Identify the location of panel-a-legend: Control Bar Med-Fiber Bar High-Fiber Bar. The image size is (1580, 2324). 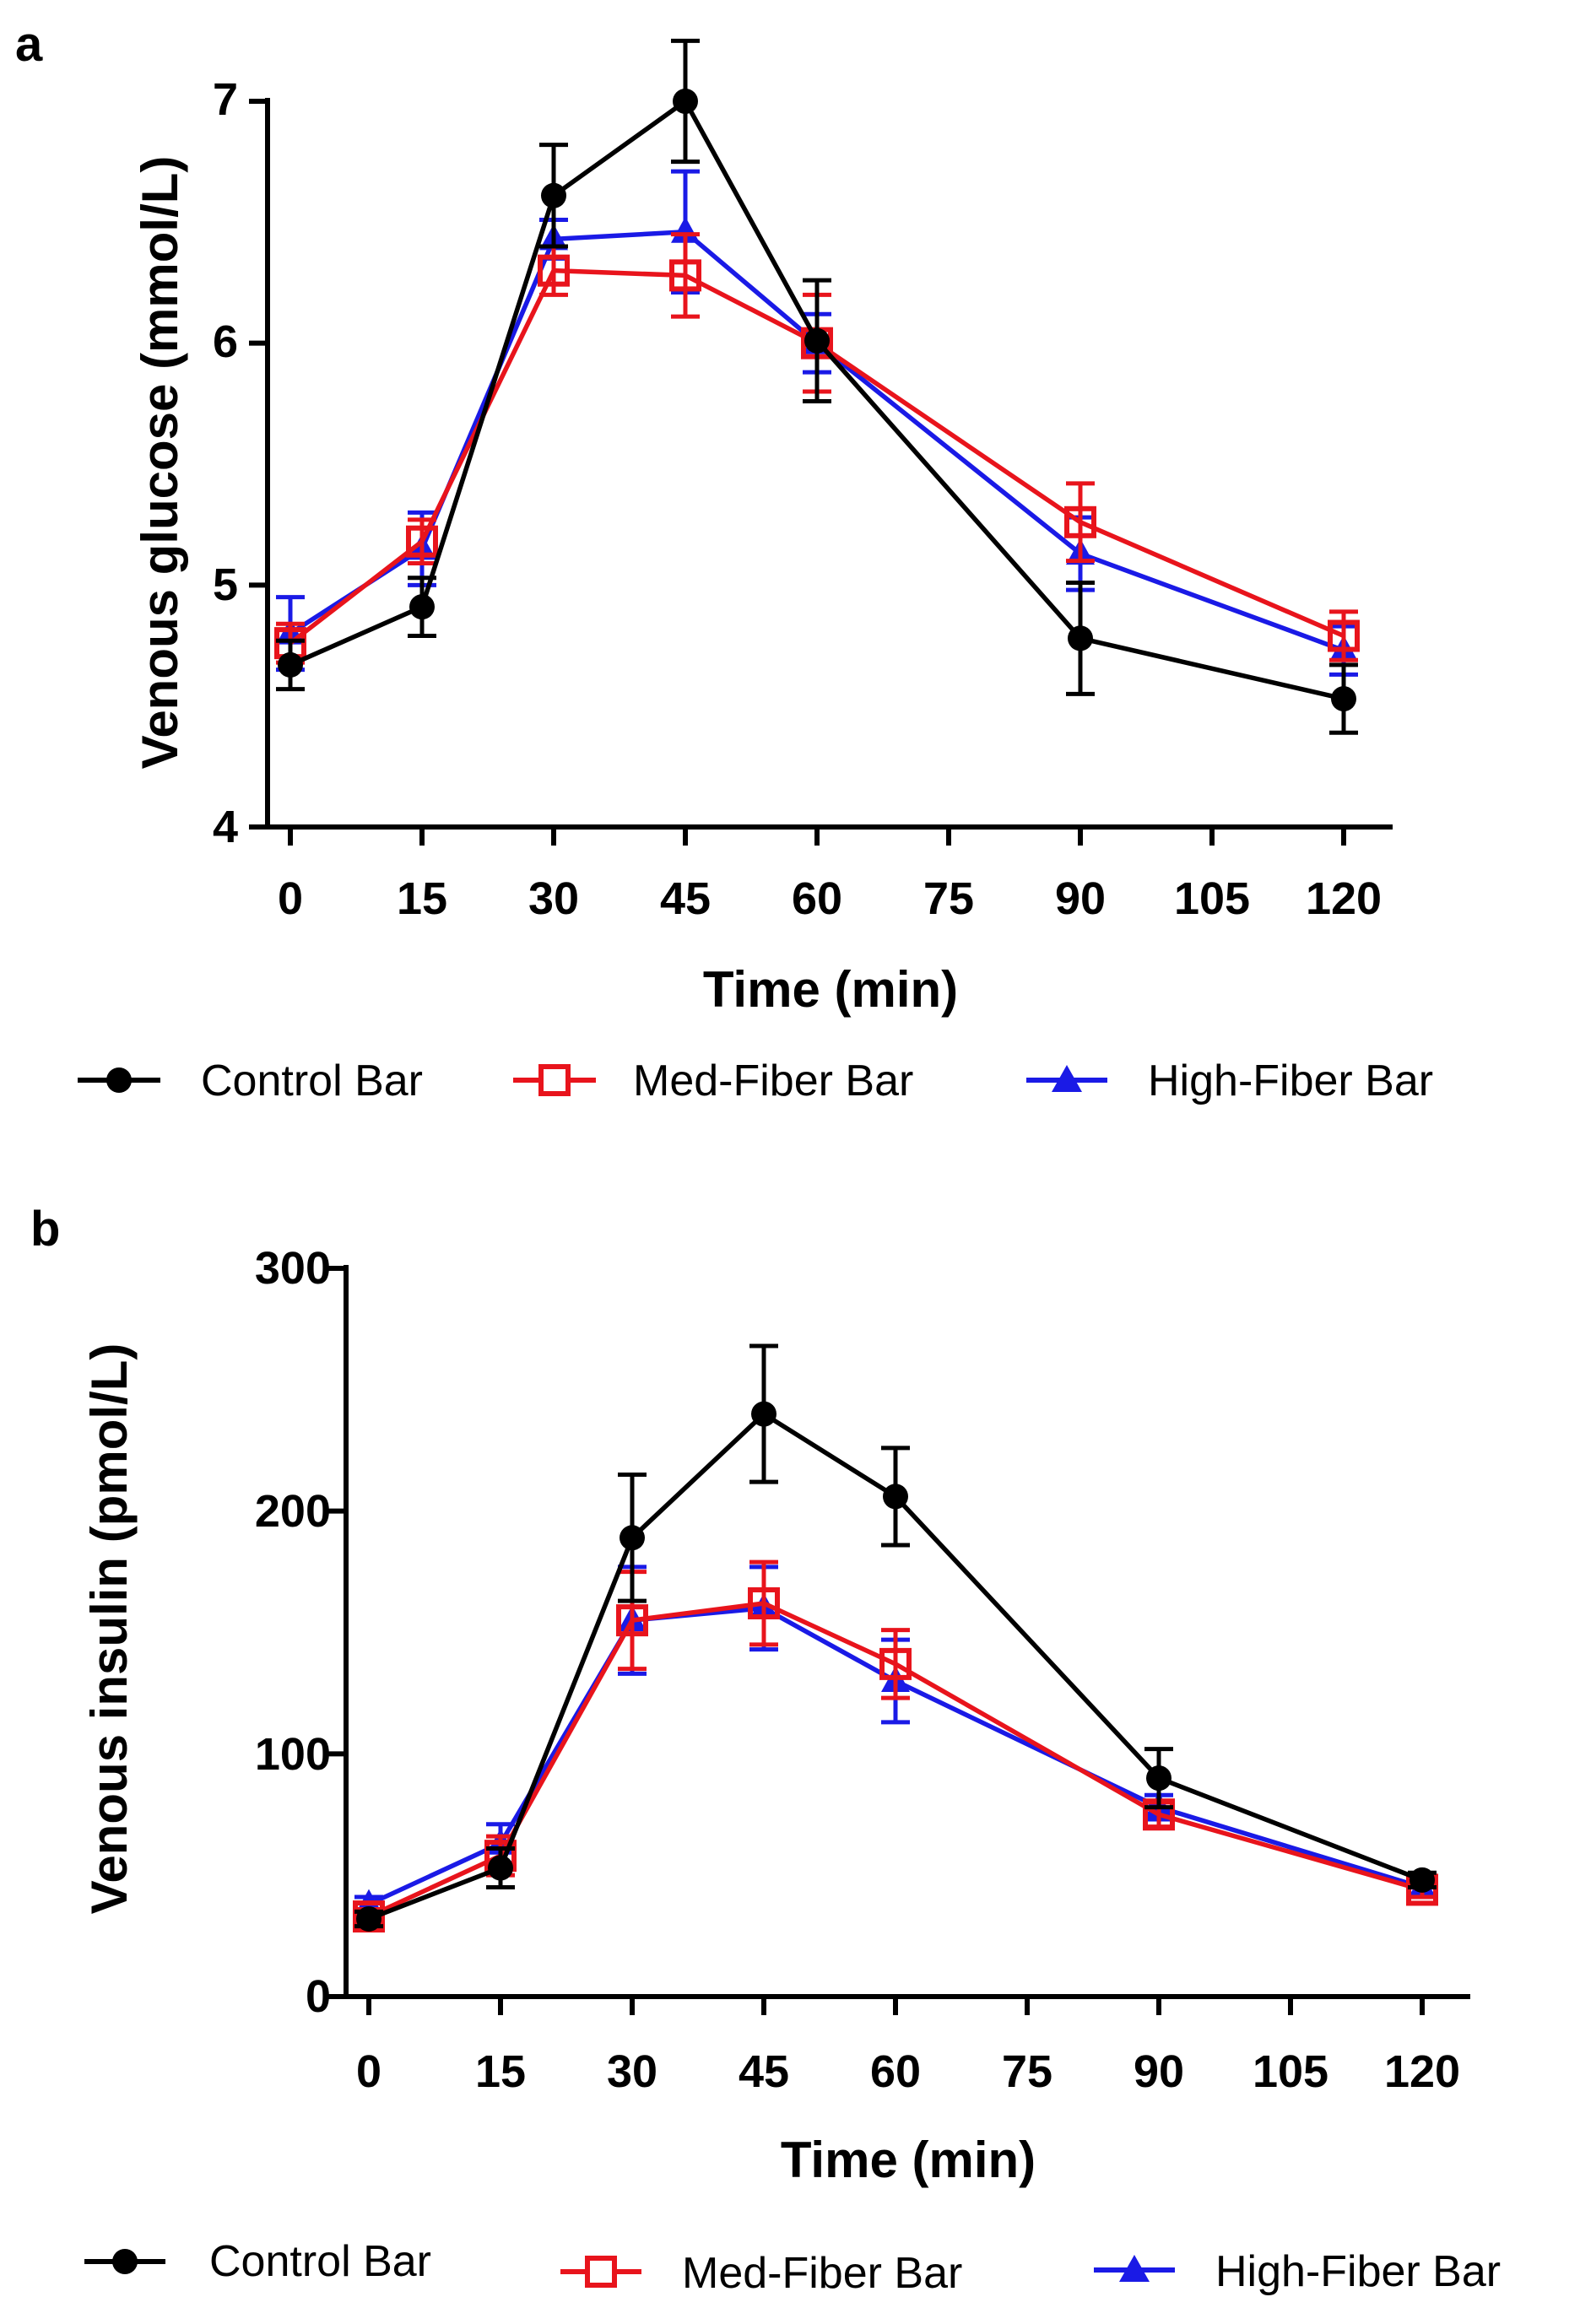
(756, 1081).